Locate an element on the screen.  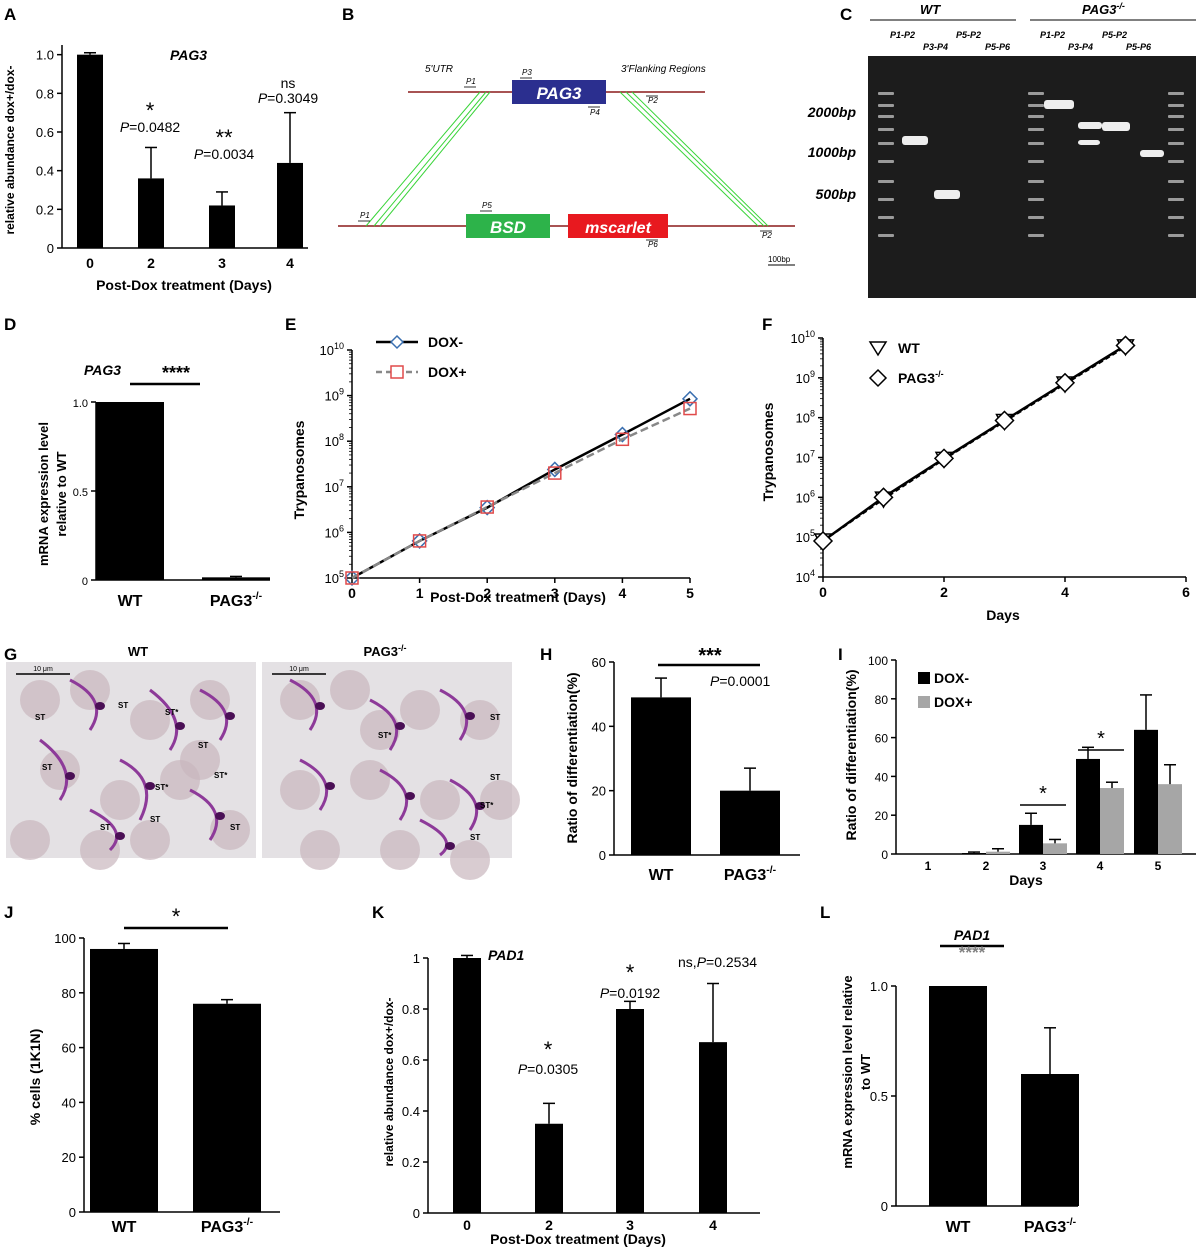
panel-i-significance-mark: * is located at coordinates (1101, 739).